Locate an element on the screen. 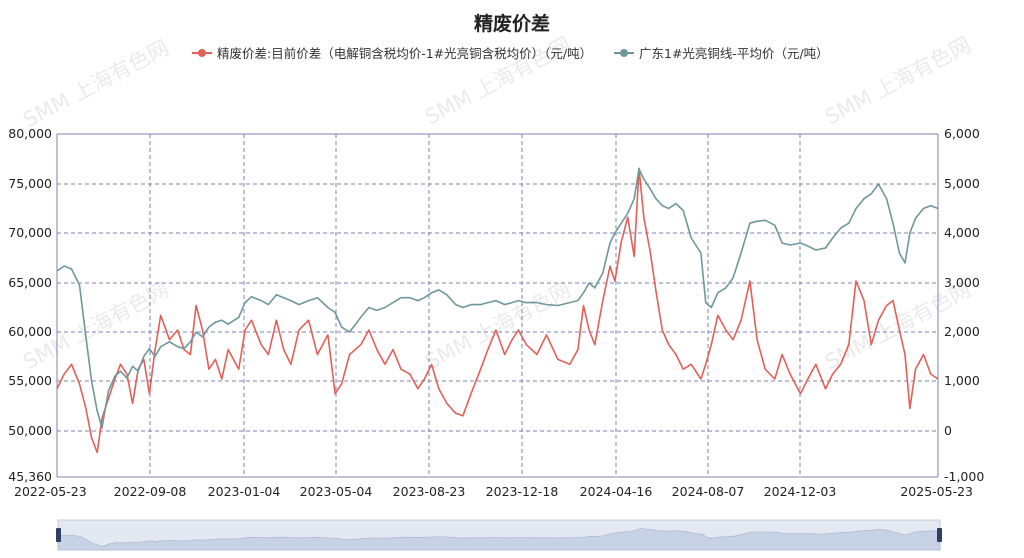  y-left-tick-label: 45,360 is located at coordinates (30, 476).